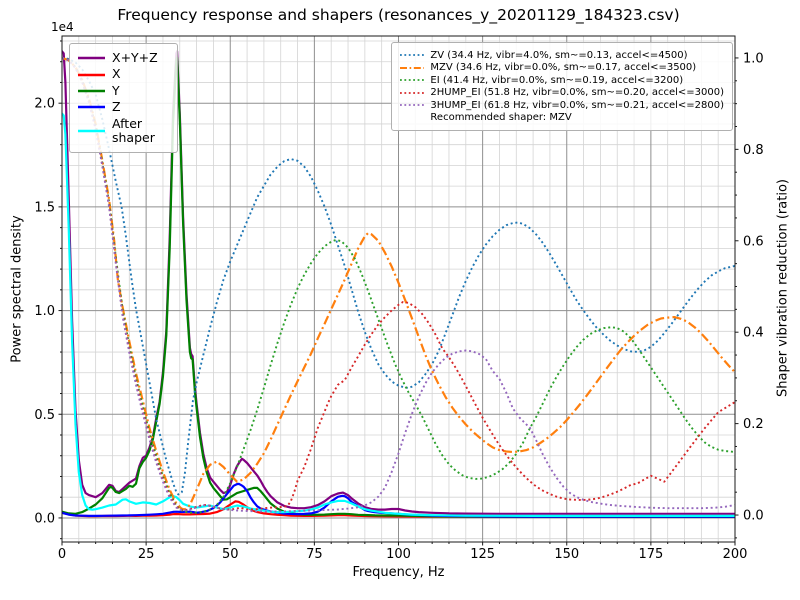 Image resolution: width=800 pixels, height=600 pixels. Describe the element at coordinates (135, 57) in the screenshot. I see `legend-psd-label: X+Y+Z` at that location.